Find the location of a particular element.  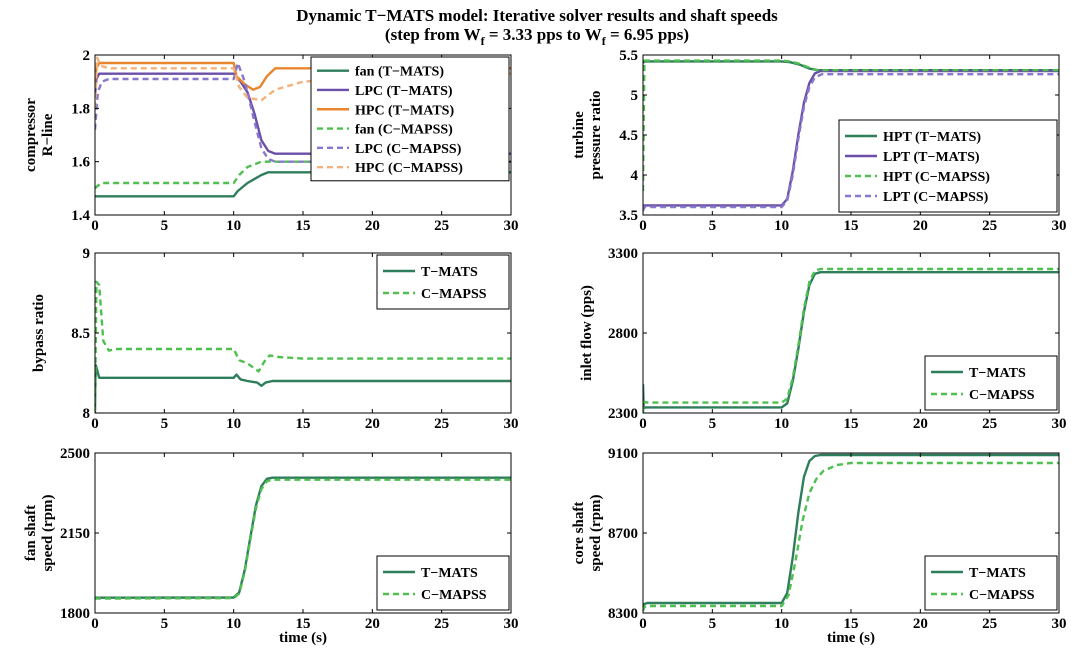

y-axis-label: turbinepressure ratio is located at coordinates (587, 134).